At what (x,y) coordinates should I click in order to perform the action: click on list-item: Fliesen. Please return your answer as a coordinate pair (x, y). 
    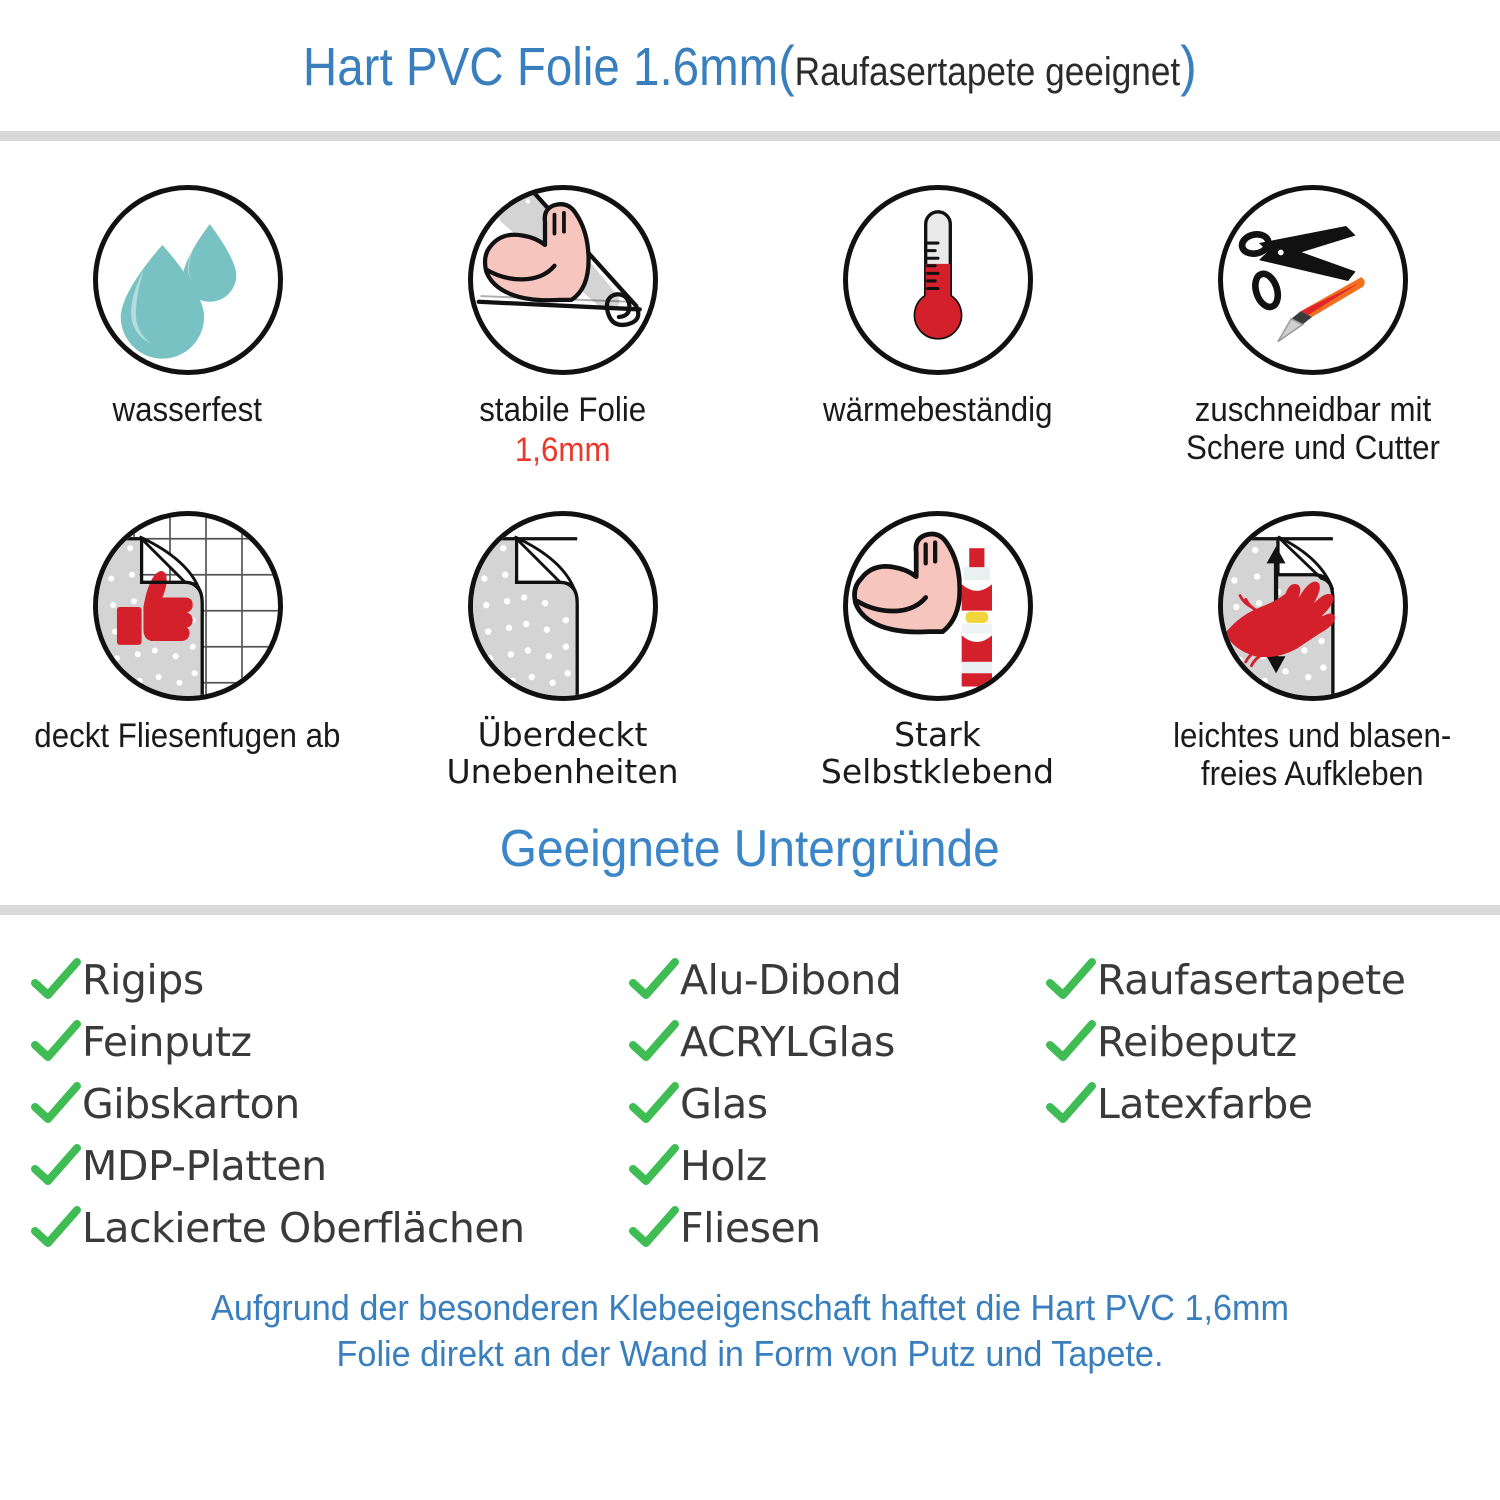
    Looking at the image, I should click on (831, 1228).